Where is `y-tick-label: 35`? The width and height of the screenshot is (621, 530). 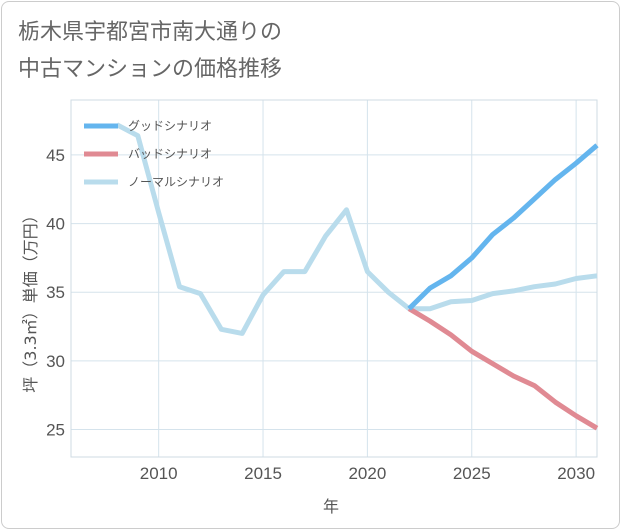
y-tick-label: 35 is located at coordinates (55, 292).